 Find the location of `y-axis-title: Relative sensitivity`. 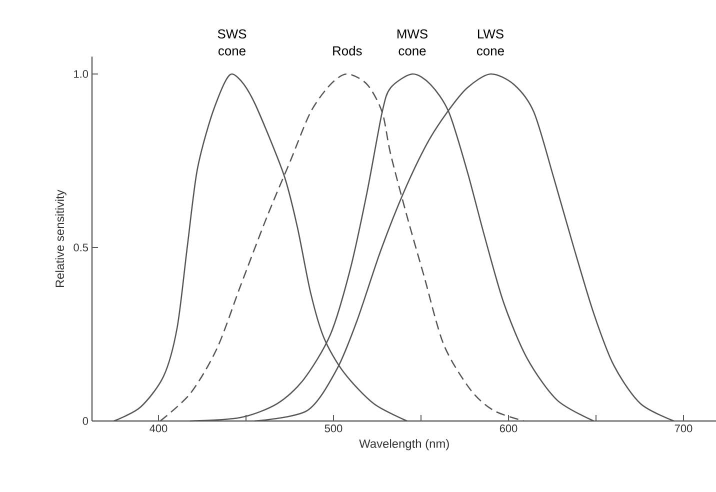

y-axis-title: Relative sensitivity is located at coordinates (60, 239).